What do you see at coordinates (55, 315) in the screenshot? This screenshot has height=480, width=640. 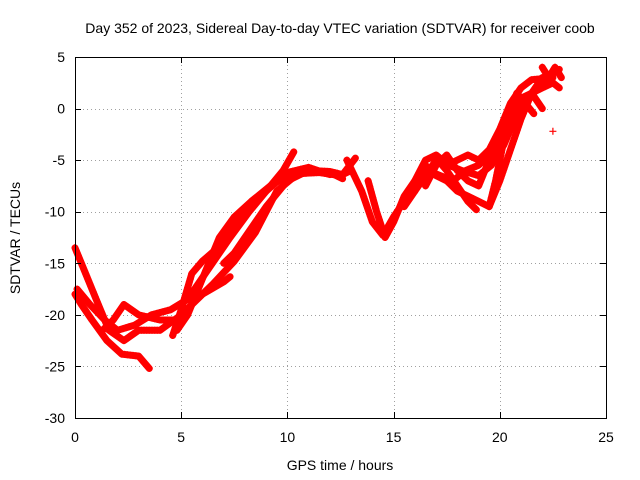 I see `y-tick-label: -20` at bounding box center [55, 315].